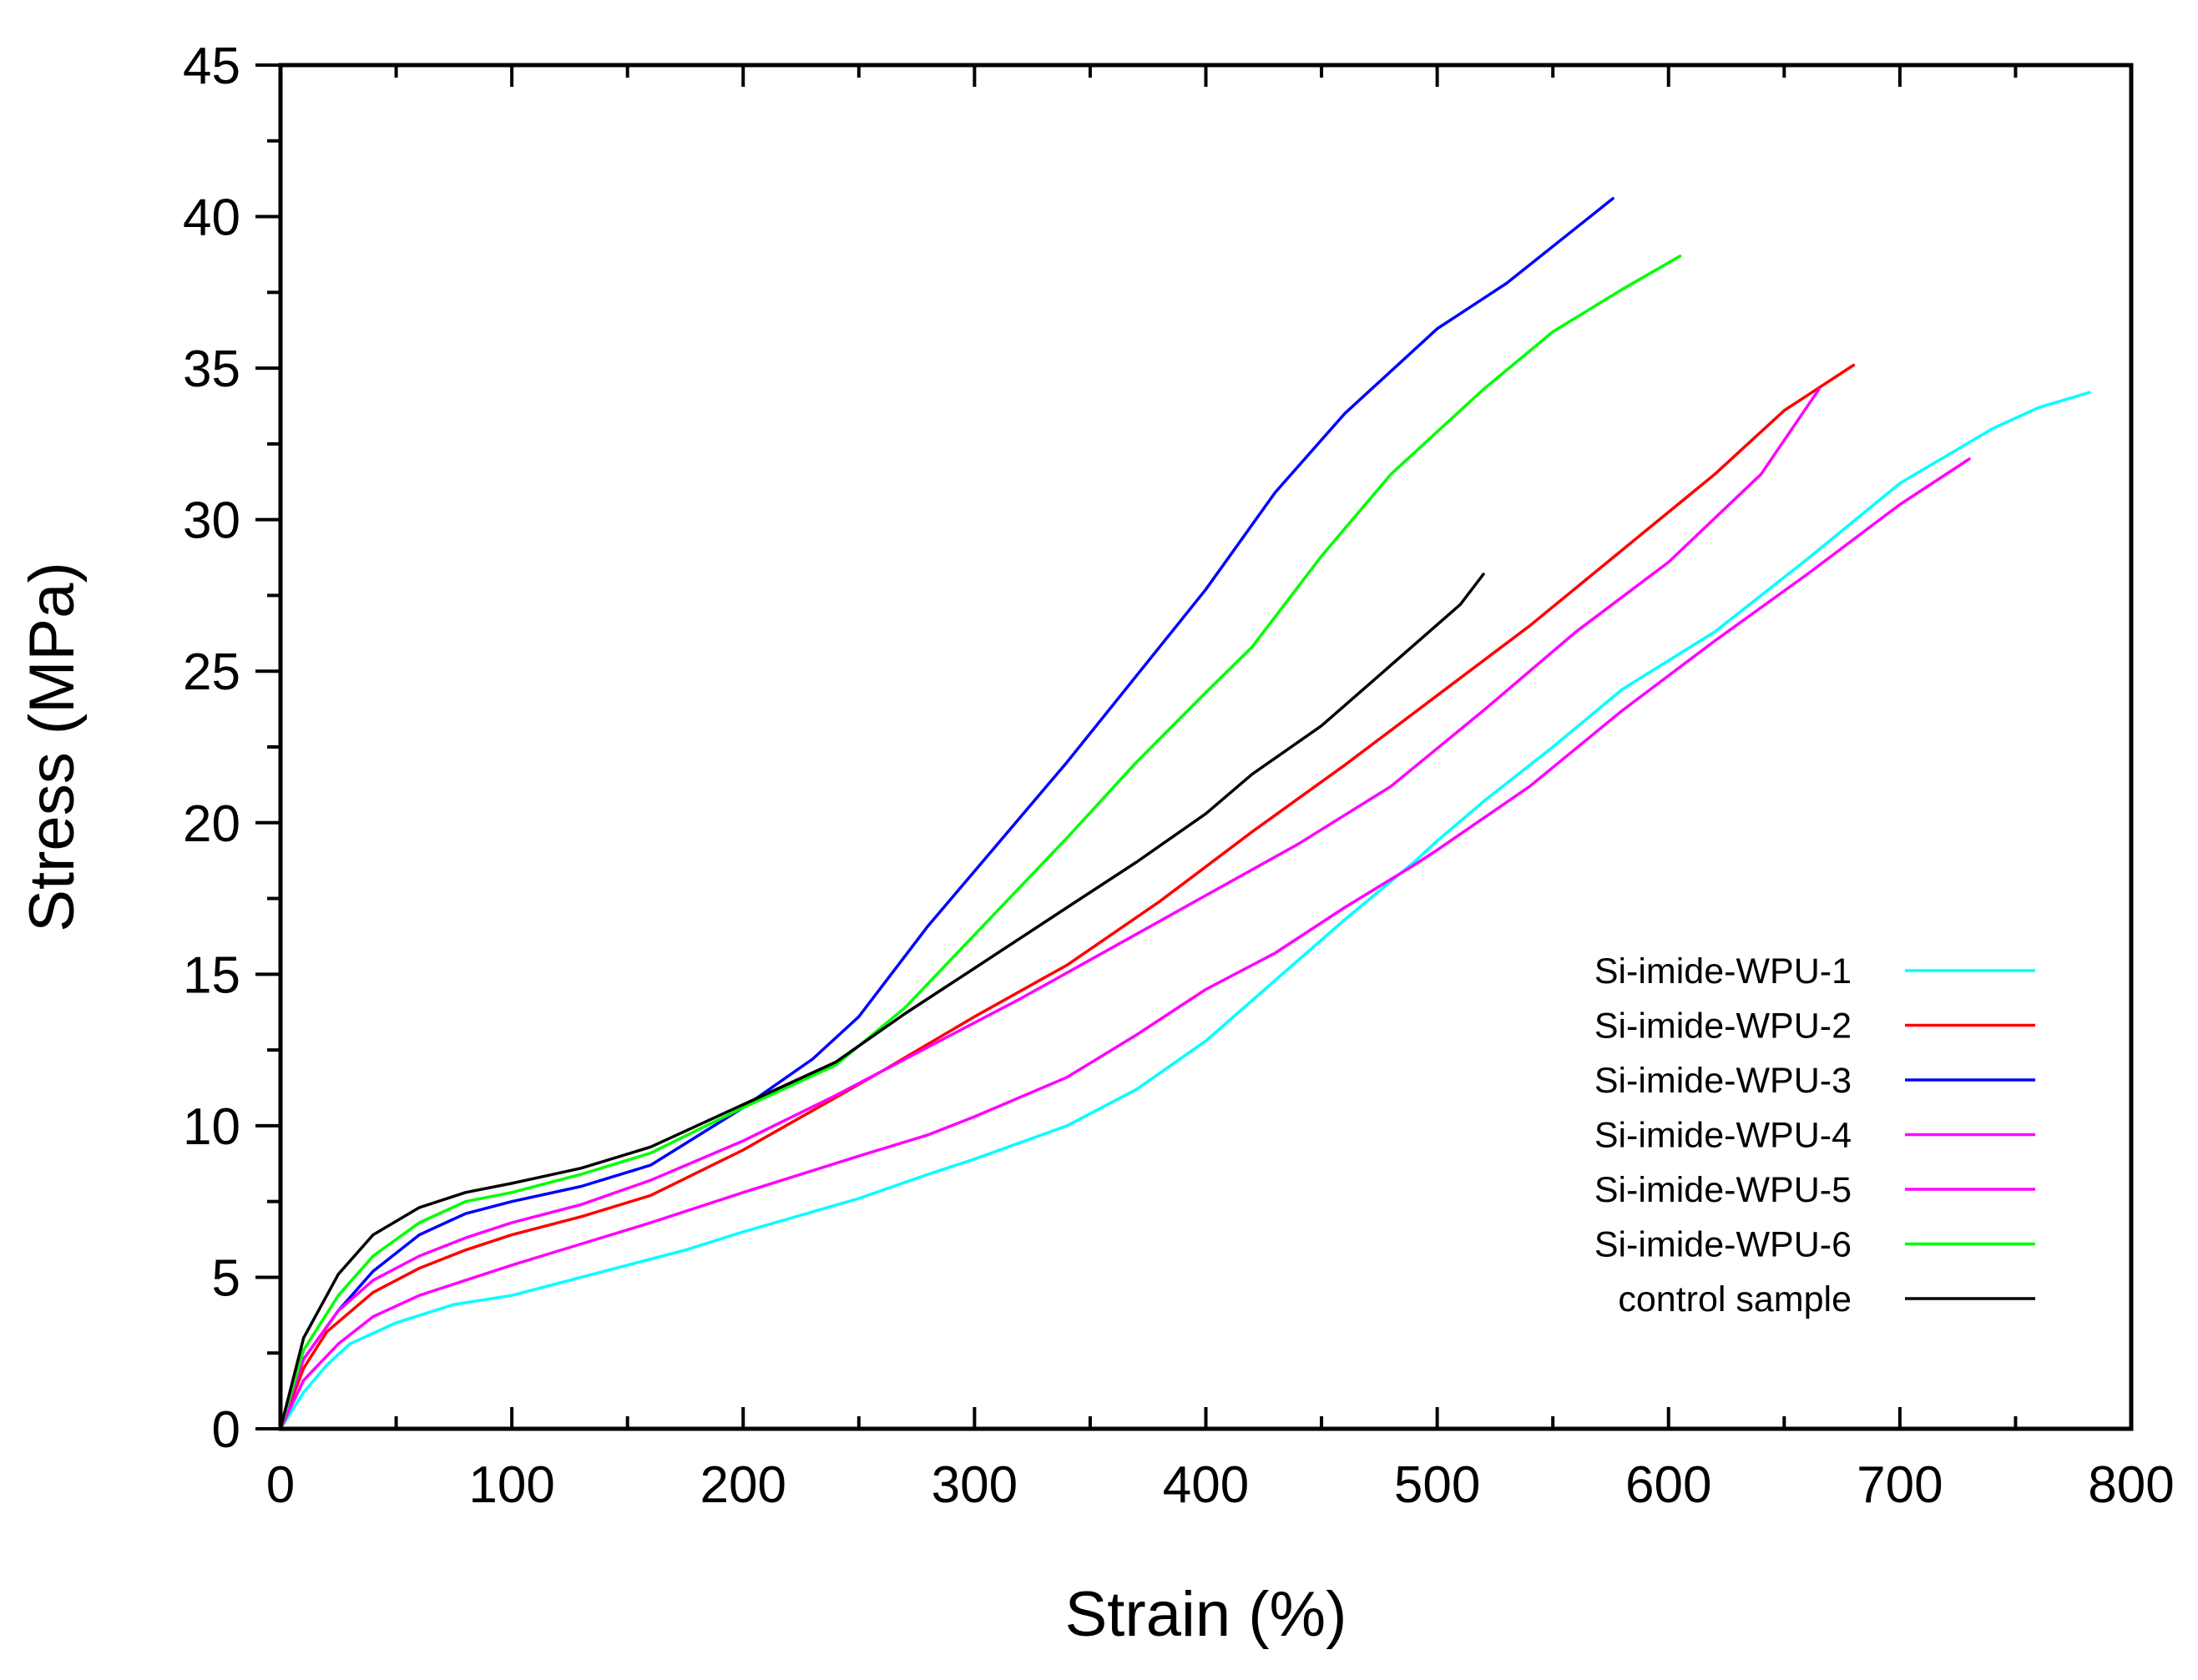  I want to click on y-axis-tick-labels: 0 5 10 15 20 25 30 35 40 45, so click(212, 748).